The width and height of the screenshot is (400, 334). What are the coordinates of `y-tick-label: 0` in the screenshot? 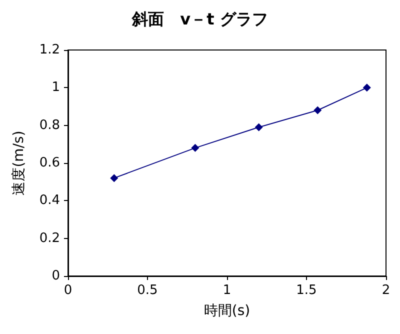 It's located at (56, 276).